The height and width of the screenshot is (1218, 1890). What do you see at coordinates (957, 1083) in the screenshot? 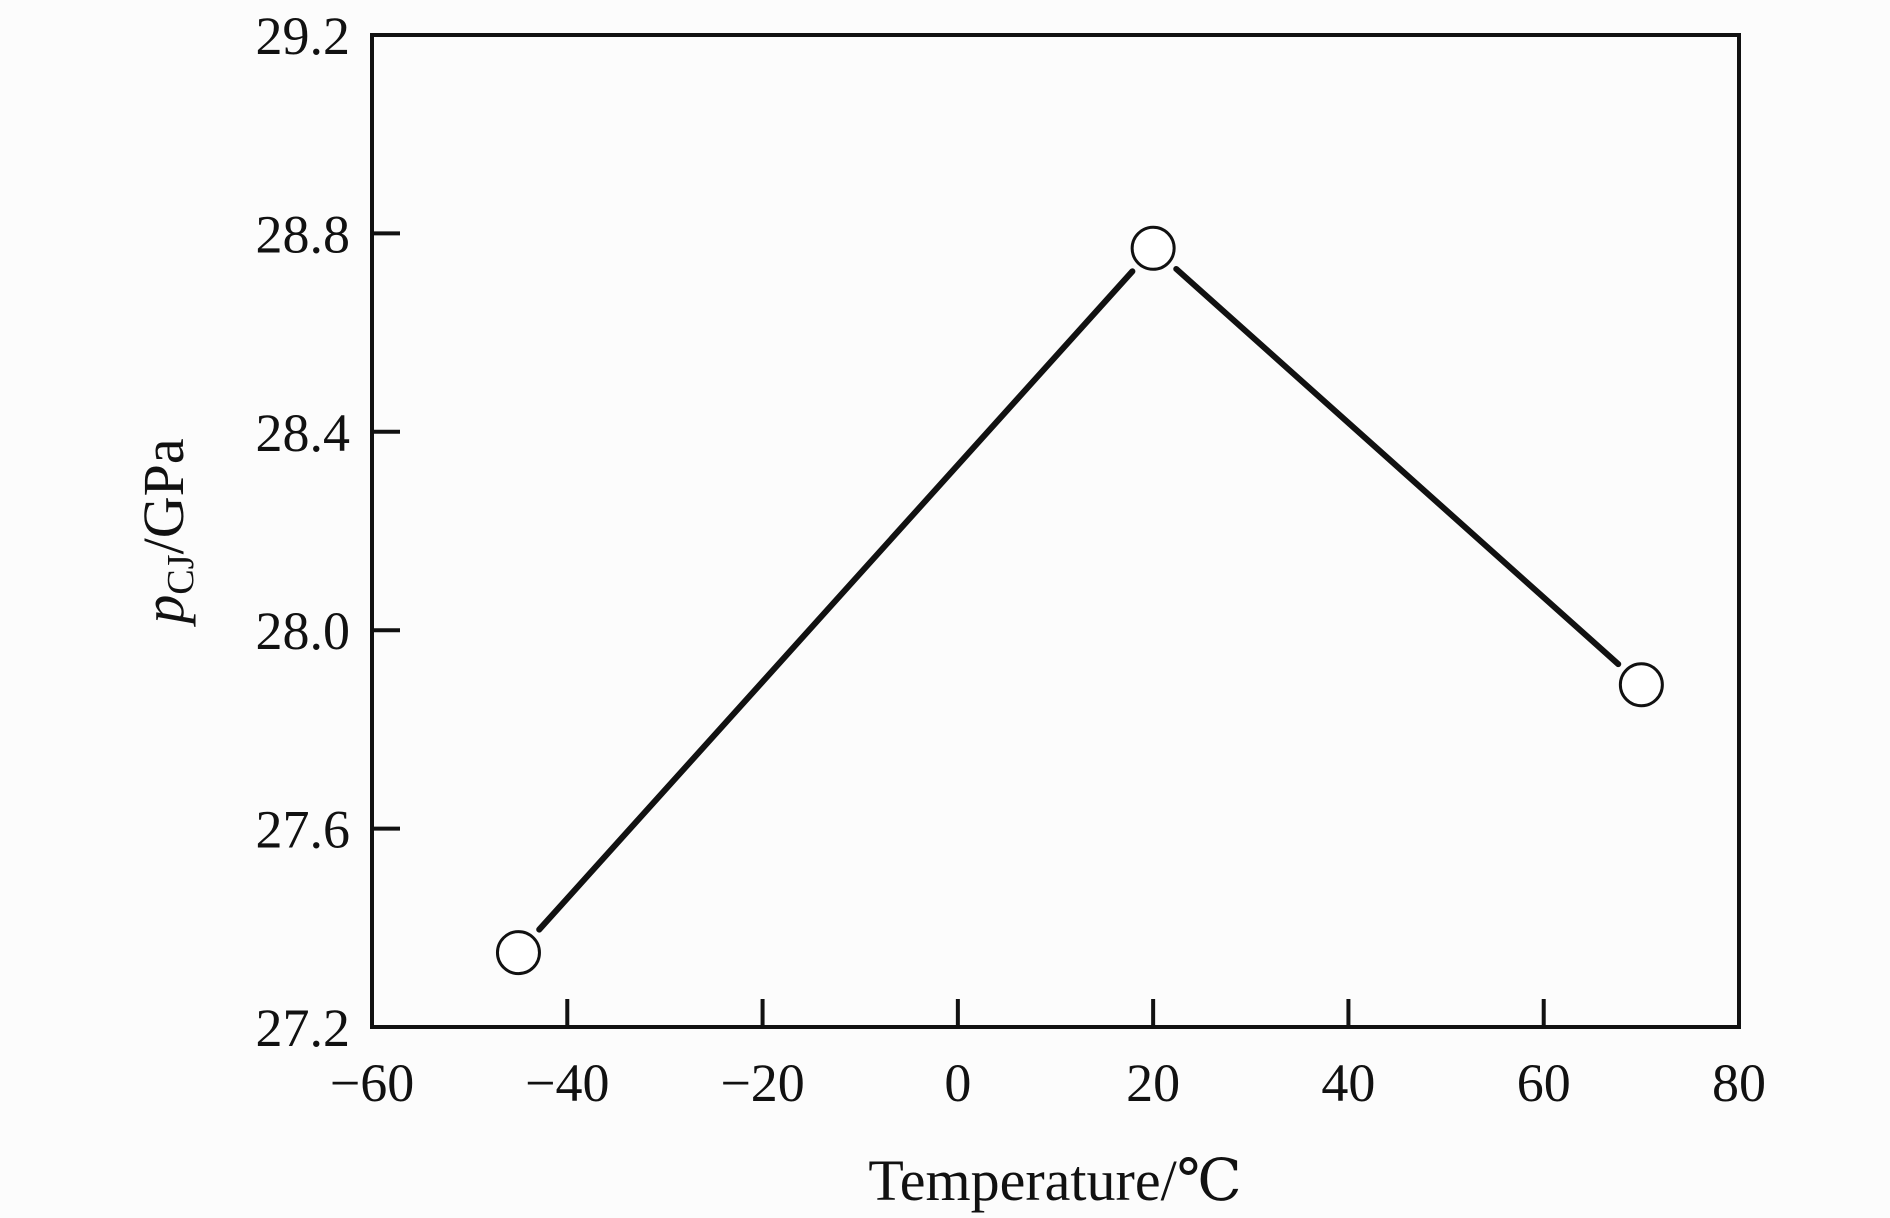
I see `x-tick-label: 0` at bounding box center [957, 1083].